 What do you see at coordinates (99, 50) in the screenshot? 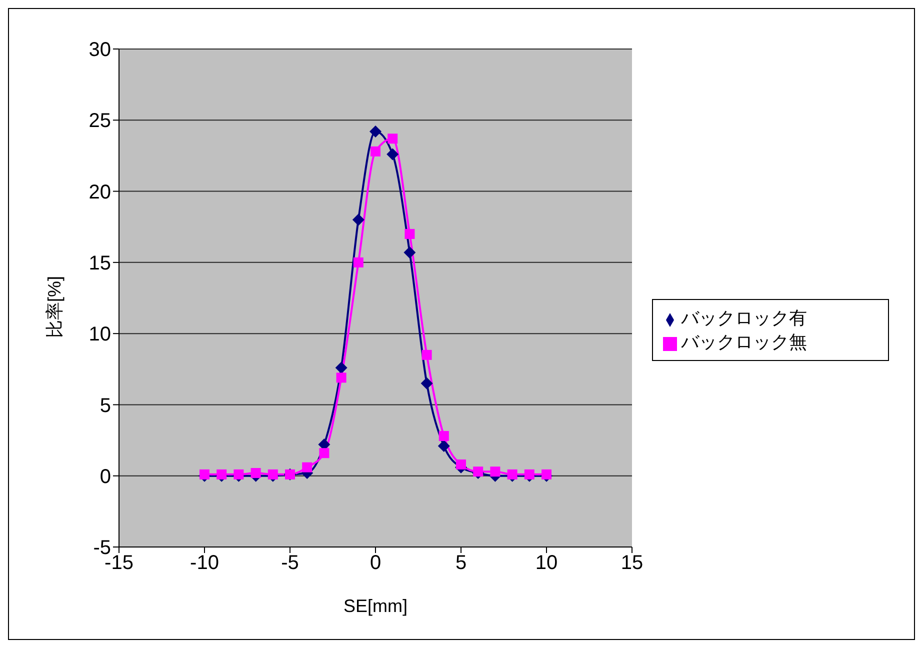
I see `y-tick-label: 30` at bounding box center [99, 50].